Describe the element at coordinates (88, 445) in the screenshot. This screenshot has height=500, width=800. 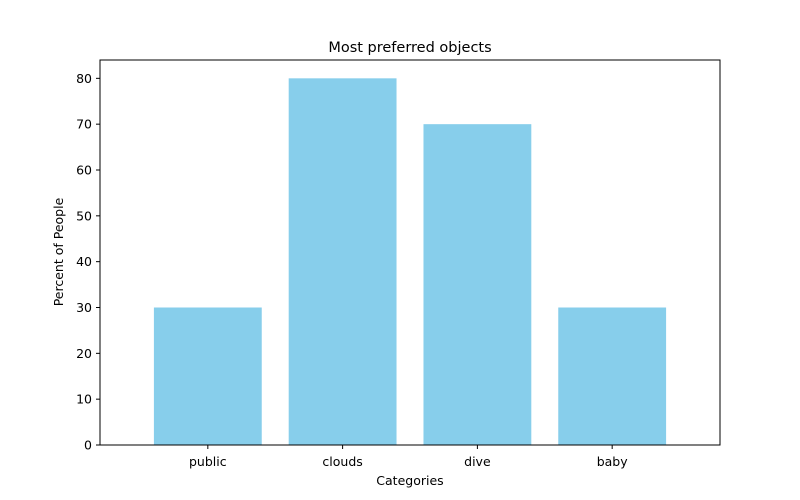
I see `y-tick-label: 0` at that location.